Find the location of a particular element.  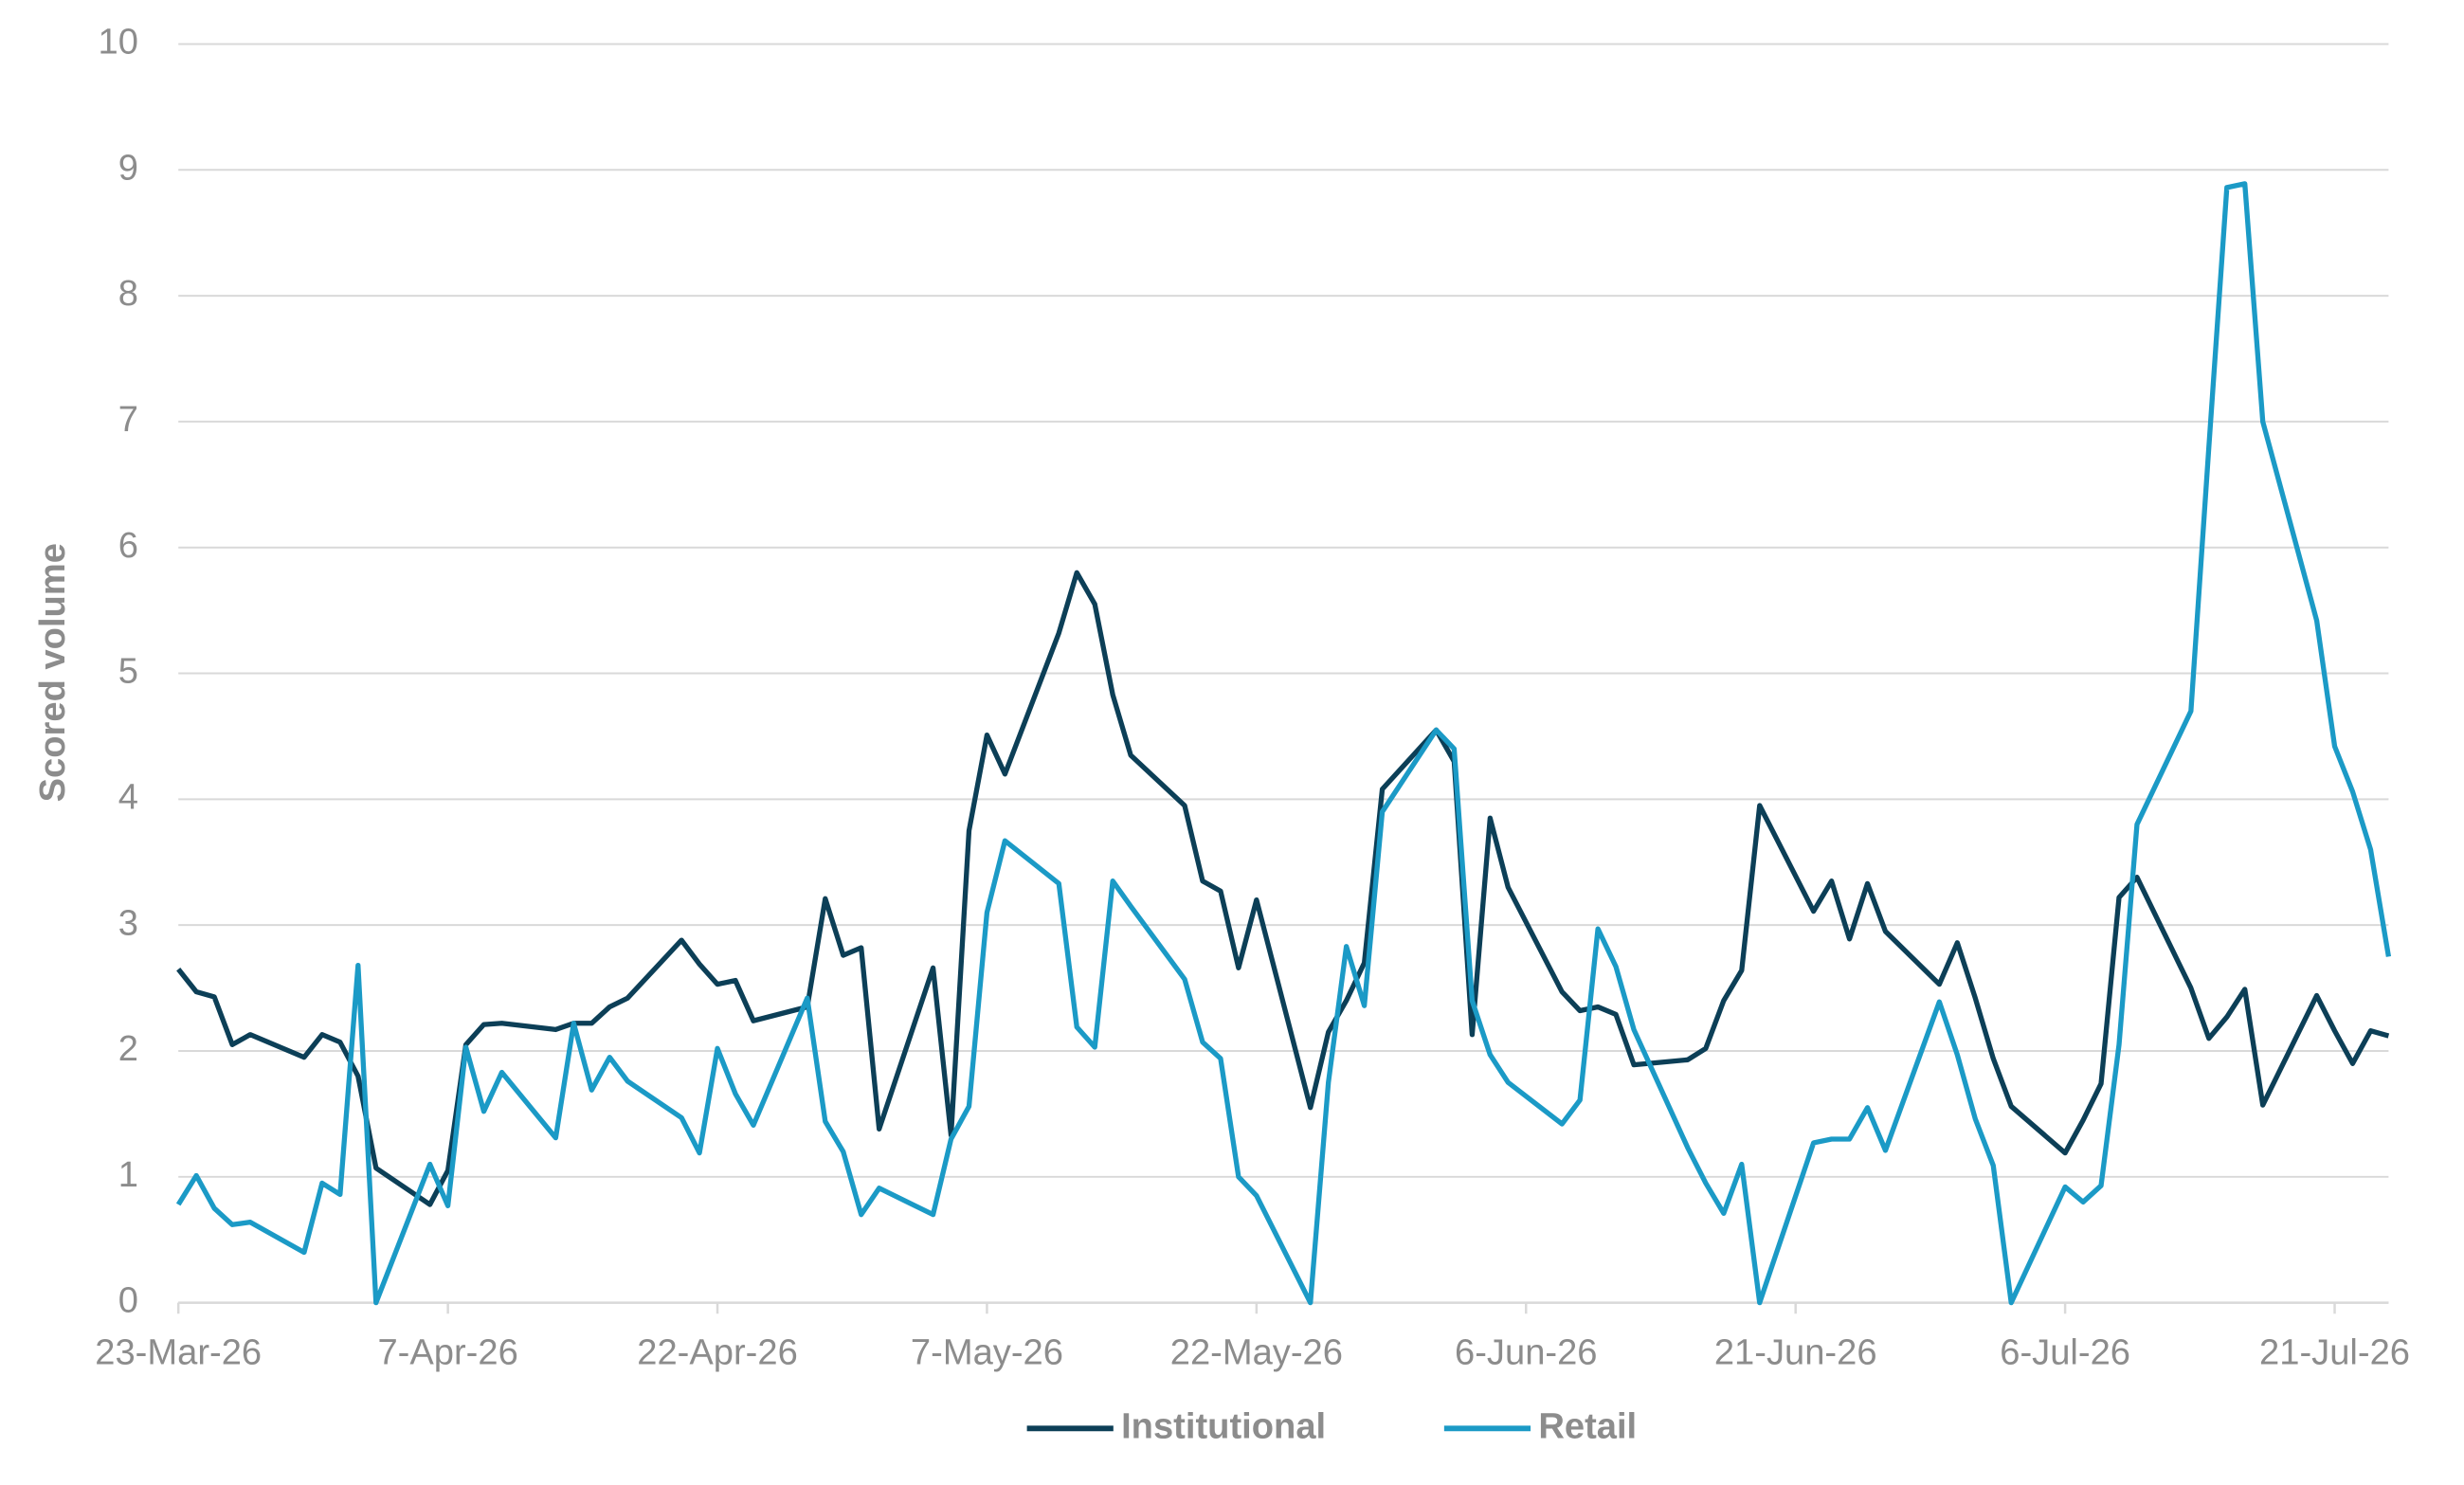

x-tick-label: 6-Jun-26 is located at coordinates (1526, 1351).